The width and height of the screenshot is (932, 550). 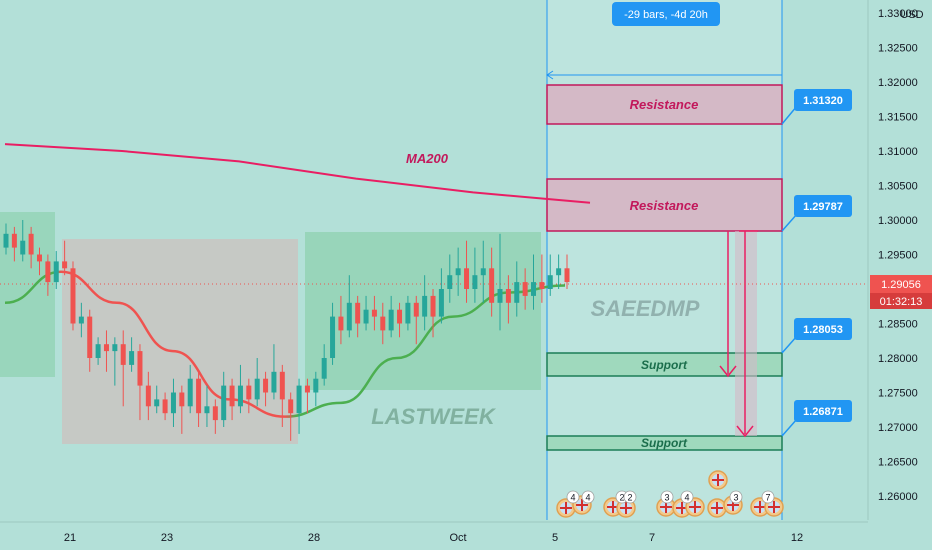 I want to click on resistance-zone-2: Resistance, so click(x=664, y=205).